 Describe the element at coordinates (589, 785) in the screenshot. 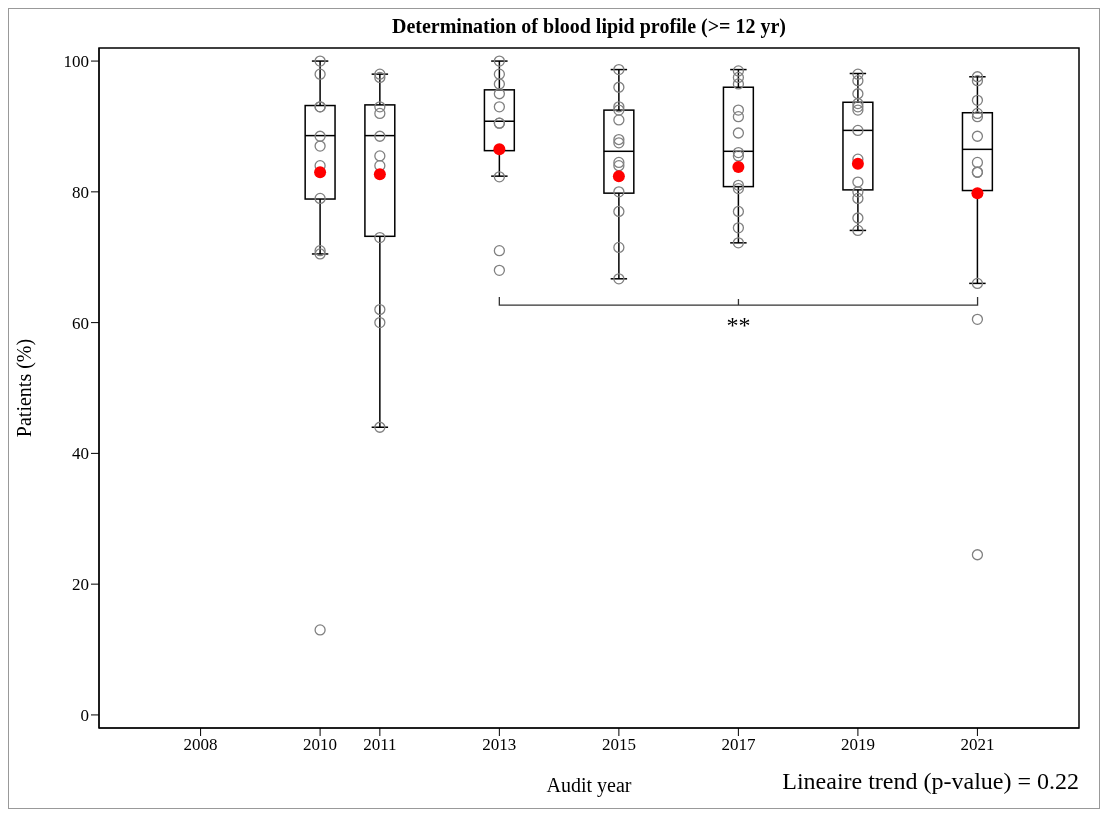

I see `x-axis-title: Audit year` at that location.